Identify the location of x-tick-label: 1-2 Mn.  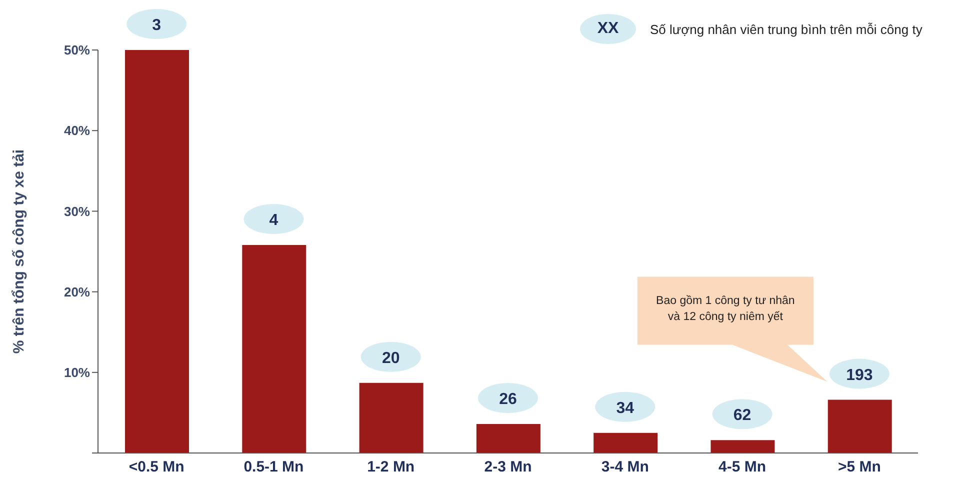
(391, 467).